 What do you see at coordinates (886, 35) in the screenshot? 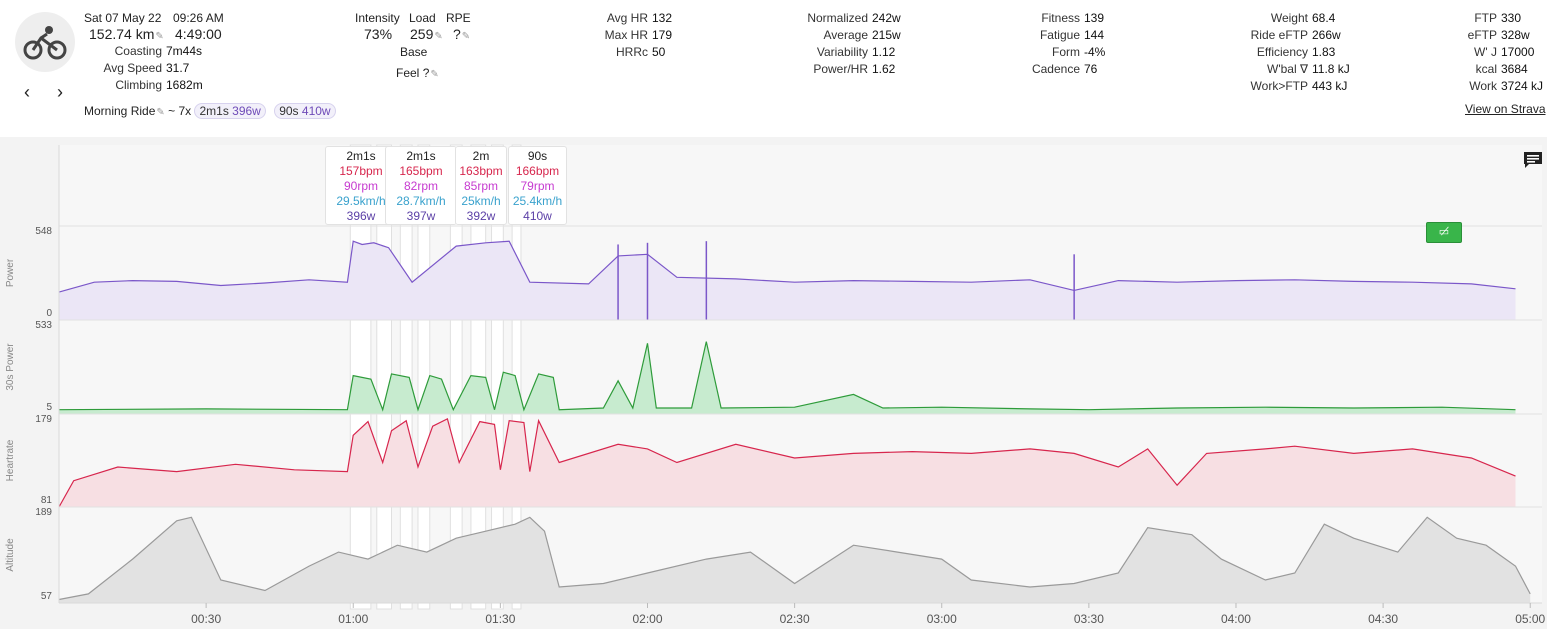
I see `col_power-value: 215w` at bounding box center [886, 35].